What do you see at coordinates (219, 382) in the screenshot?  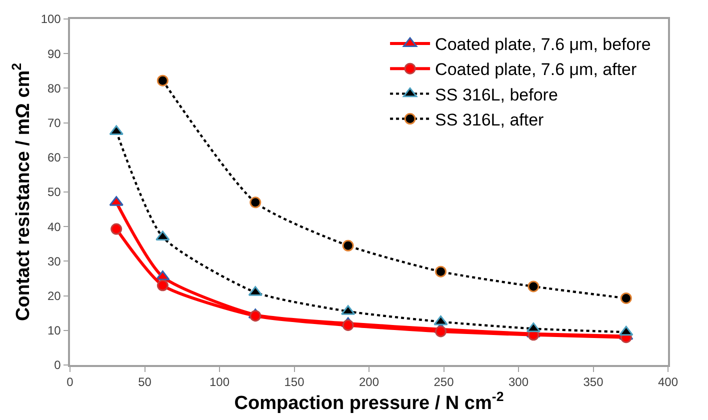 I see `x-tick-label: 100` at bounding box center [219, 382].